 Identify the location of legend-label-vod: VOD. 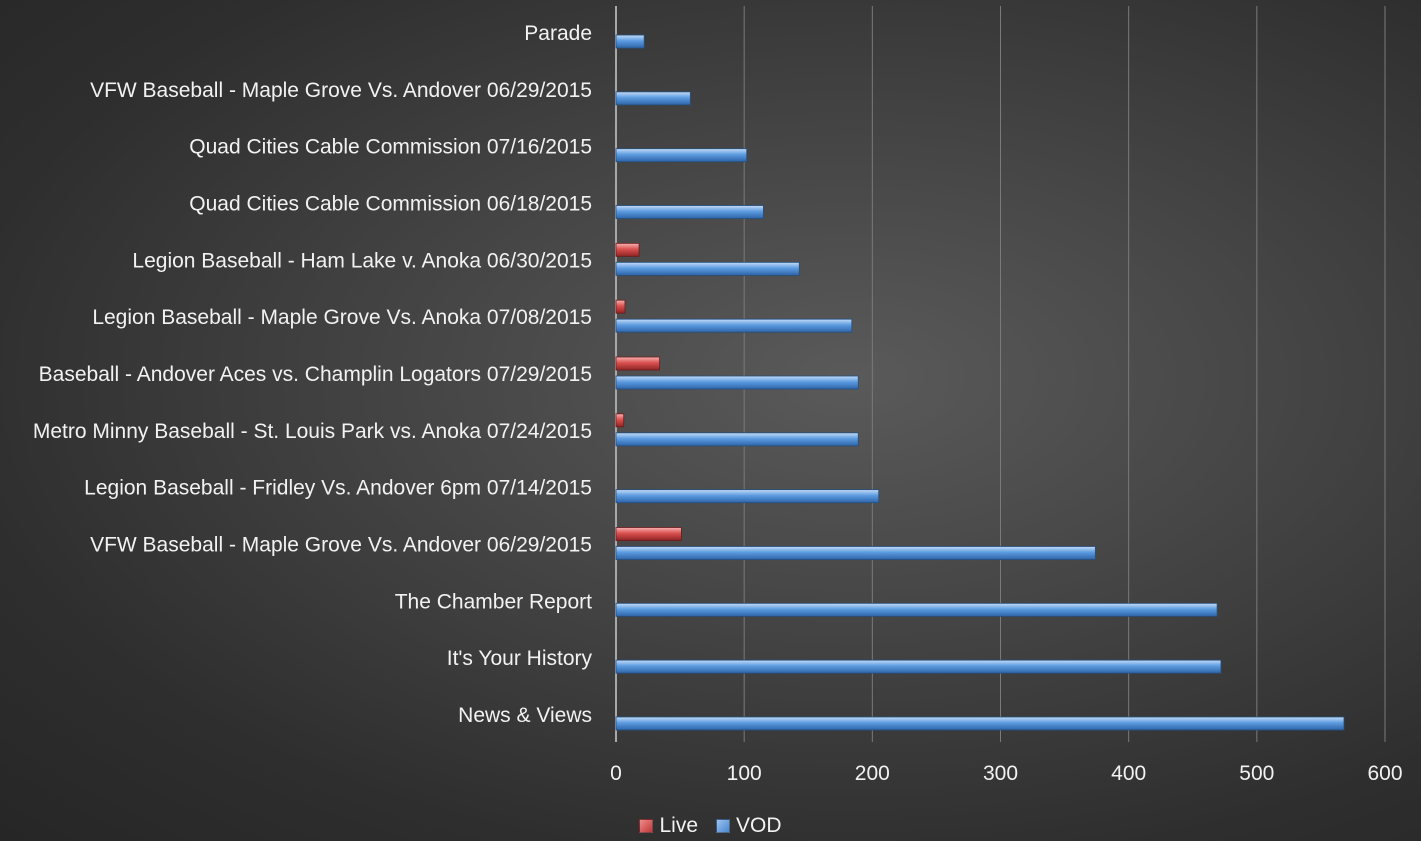
(759, 825).